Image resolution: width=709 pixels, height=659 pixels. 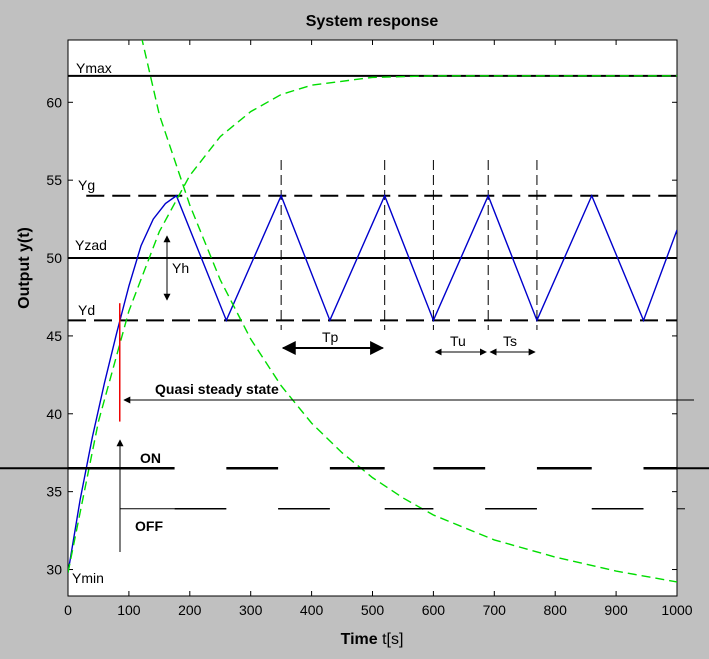 I want to click on ymax-label: Ymax, so click(x=94, y=68).